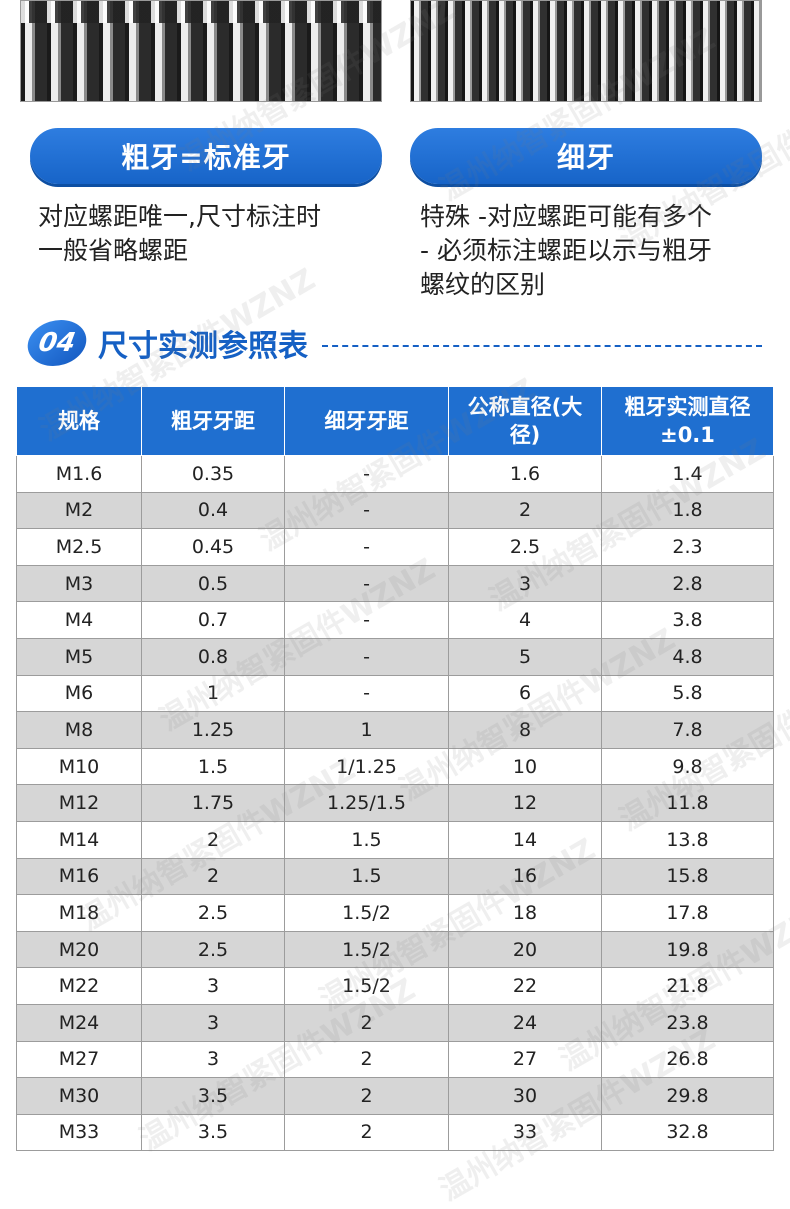 The width and height of the screenshot is (790, 1209). I want to click on table-row: M5 0.8-5 4.8, so click(395, 656).